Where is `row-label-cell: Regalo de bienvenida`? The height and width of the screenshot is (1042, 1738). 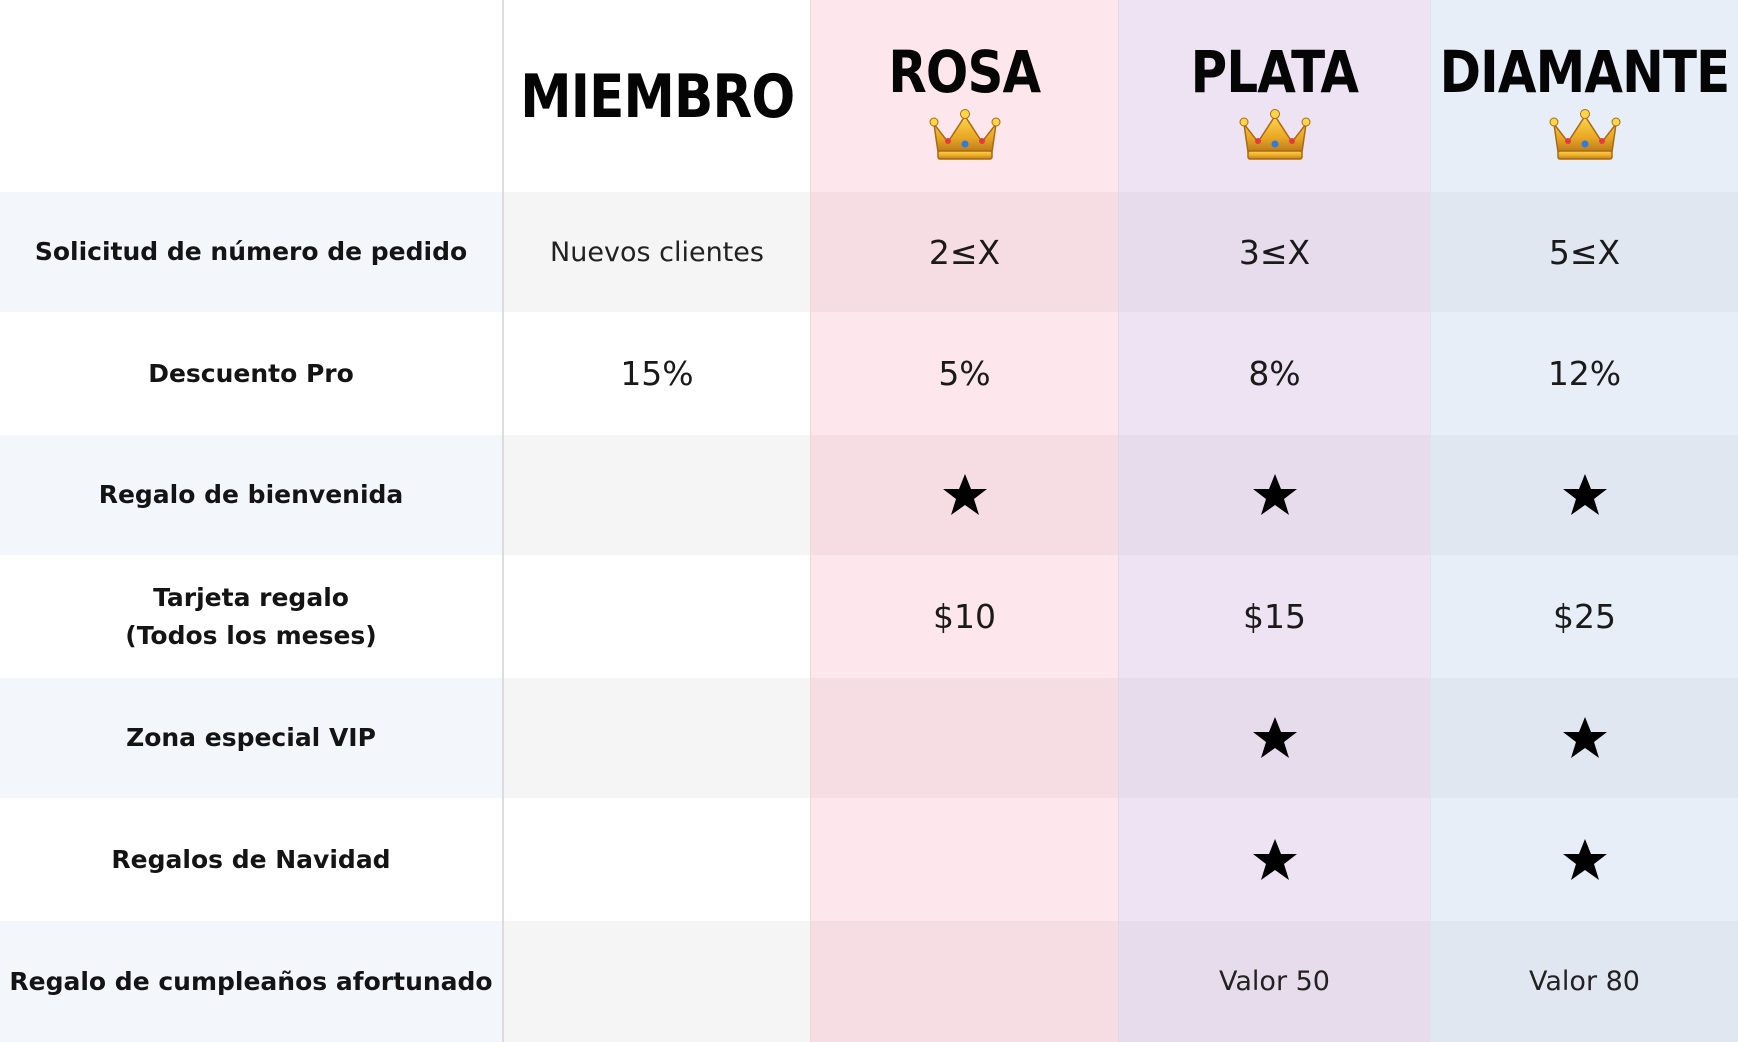
row-label-cell: Regalo de bienvenida is located at coordinates (251, 495).